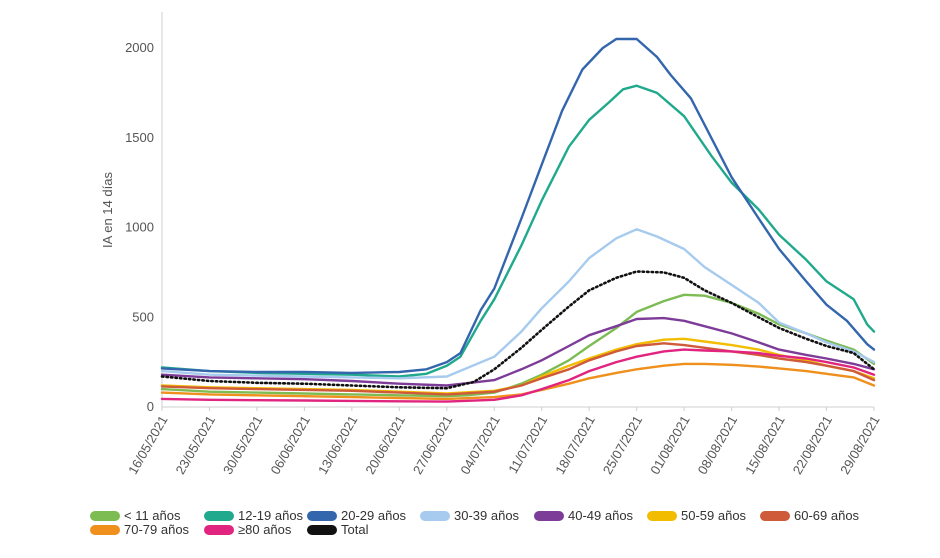 This screenshot has height=558, width=940. I want to click on x-tick-label: 15/08/2021, so click(765, 445).